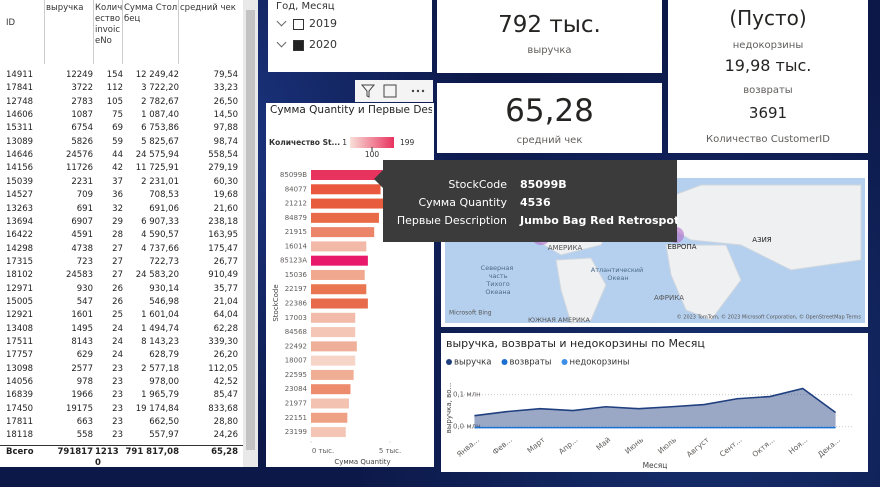 This screenshot has width=880, height=487. I want to click on card-value: 792 тыс., so click(549, 25).